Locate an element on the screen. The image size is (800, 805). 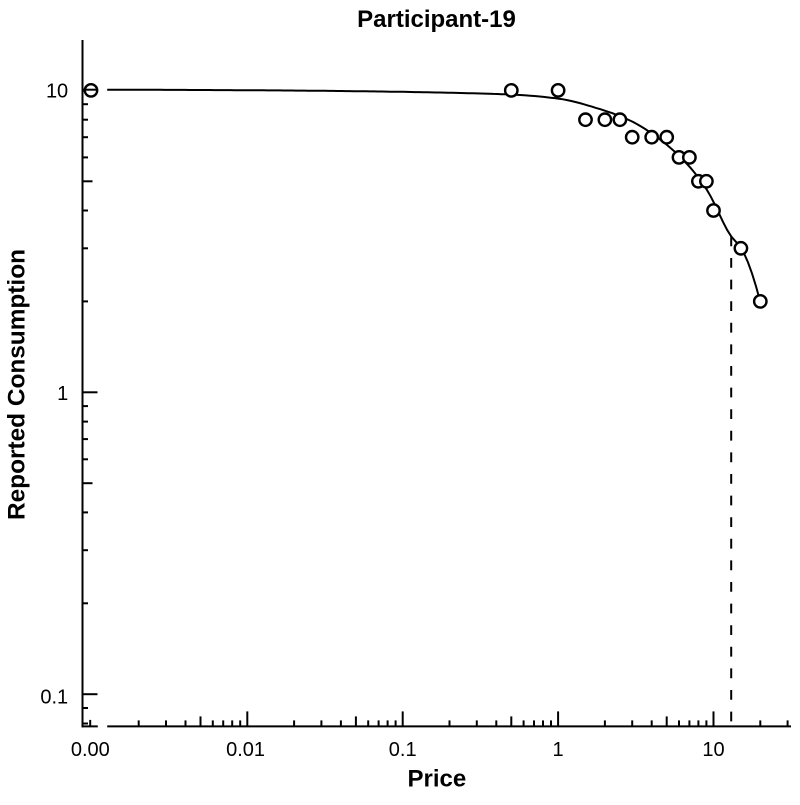
svg-text: 0.01 is located at coordinates (245, 750).